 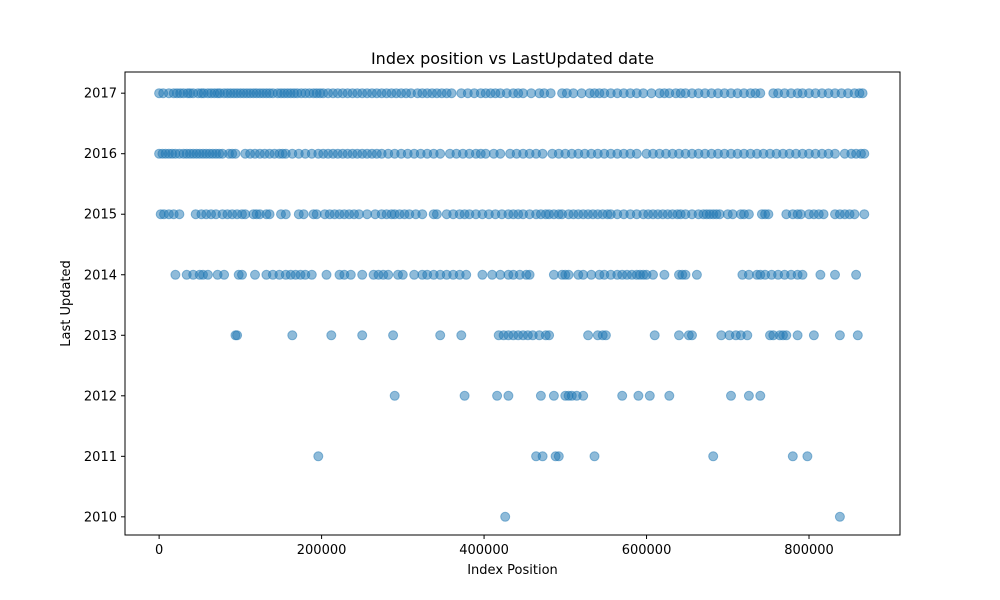 I want to click on x-tick-label: 600000, so click(x=647, y=550).